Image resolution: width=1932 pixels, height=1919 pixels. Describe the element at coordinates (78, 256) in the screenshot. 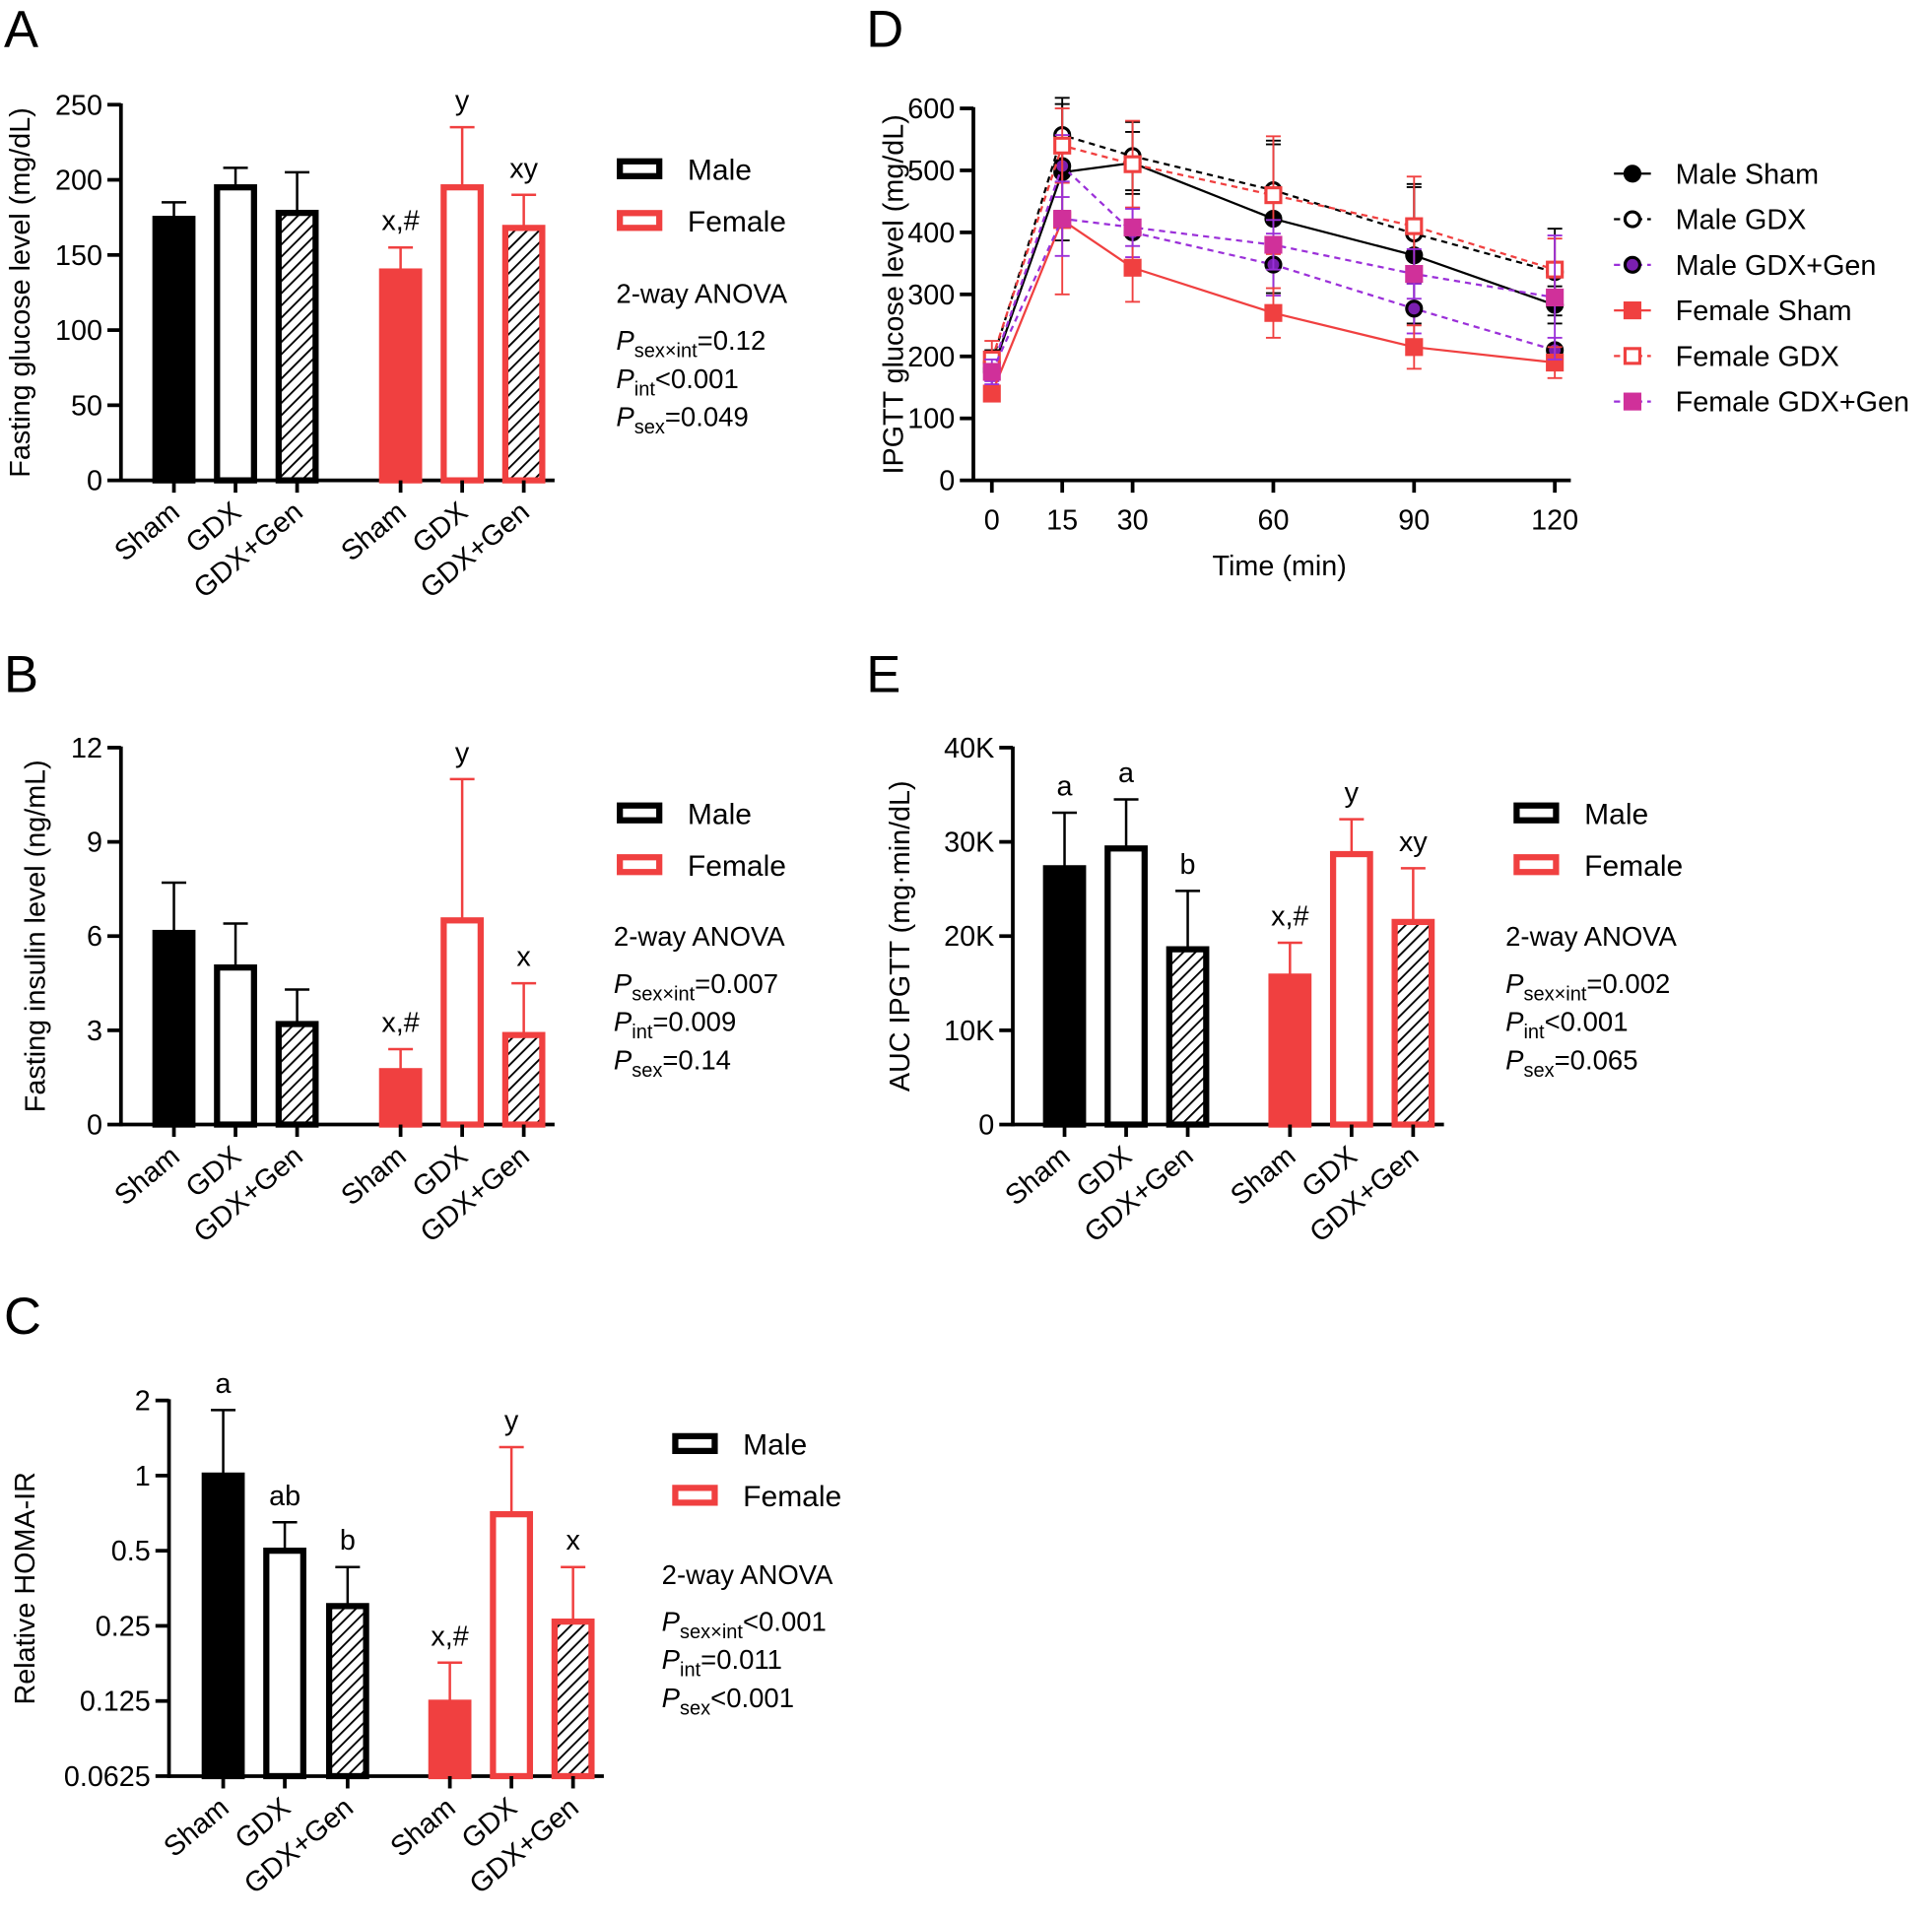

I see `y-tick-label: 150` at that location.